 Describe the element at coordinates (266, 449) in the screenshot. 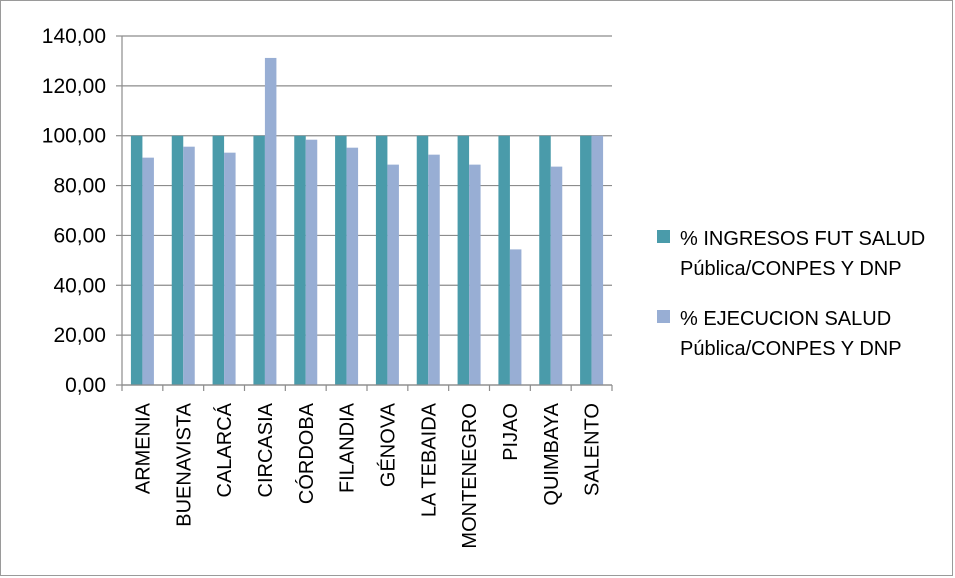

I see `x-category-label: CIRCASIA` at that location.